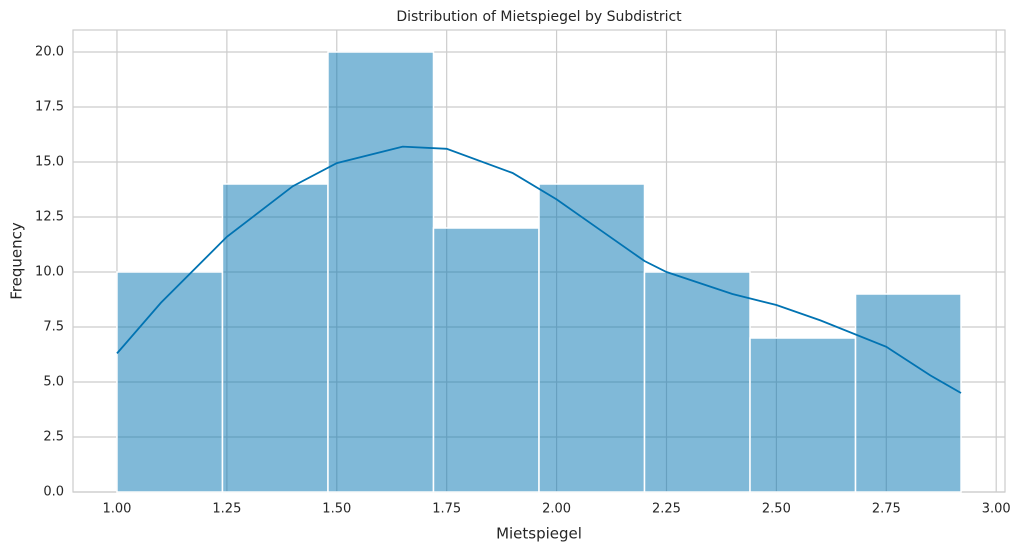  Describe the element at coordinates (556, 509) in the screenshot. I see `x-tick-label: 2.00` at that location.